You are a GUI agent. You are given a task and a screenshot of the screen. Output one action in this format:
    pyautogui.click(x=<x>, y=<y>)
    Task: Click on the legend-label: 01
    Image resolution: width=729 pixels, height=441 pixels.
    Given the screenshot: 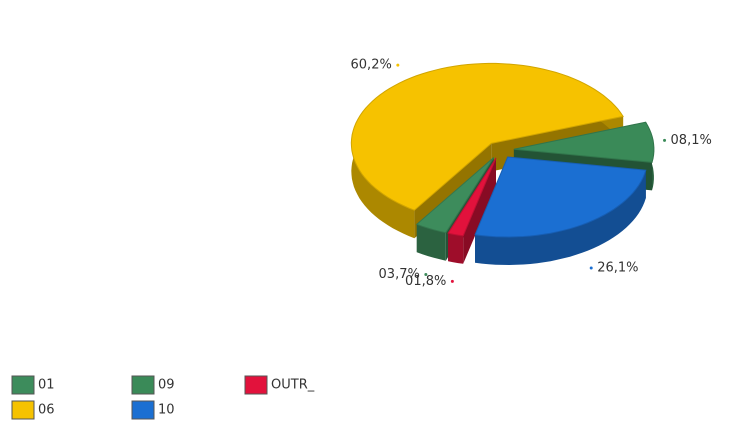 What is the action you would take?
    pyautogui.click(x=46, y=385)
    